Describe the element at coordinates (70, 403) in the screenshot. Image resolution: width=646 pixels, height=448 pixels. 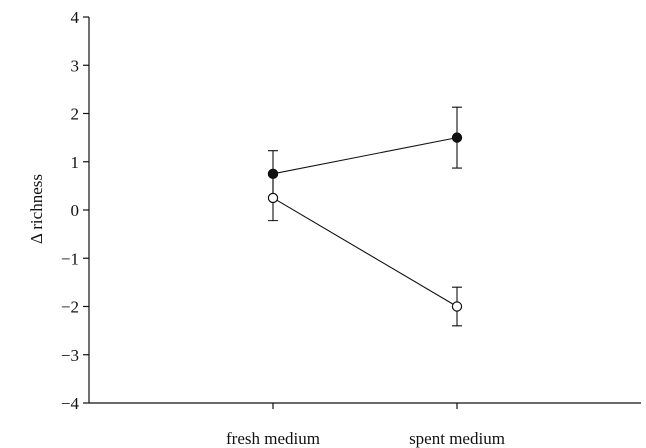
I see `y-tick-label: −4` at that location.